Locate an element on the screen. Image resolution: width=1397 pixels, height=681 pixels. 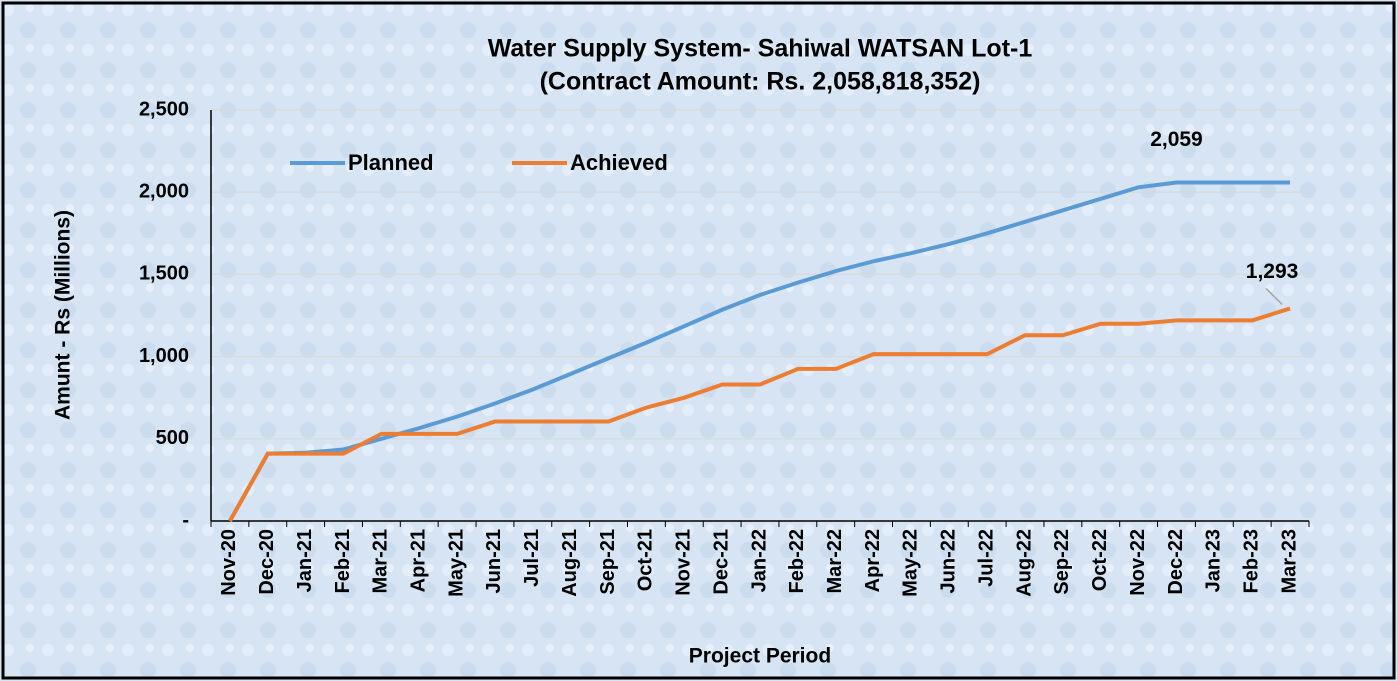
x-tick-label: May-21 is located at coordinates (456, 563).